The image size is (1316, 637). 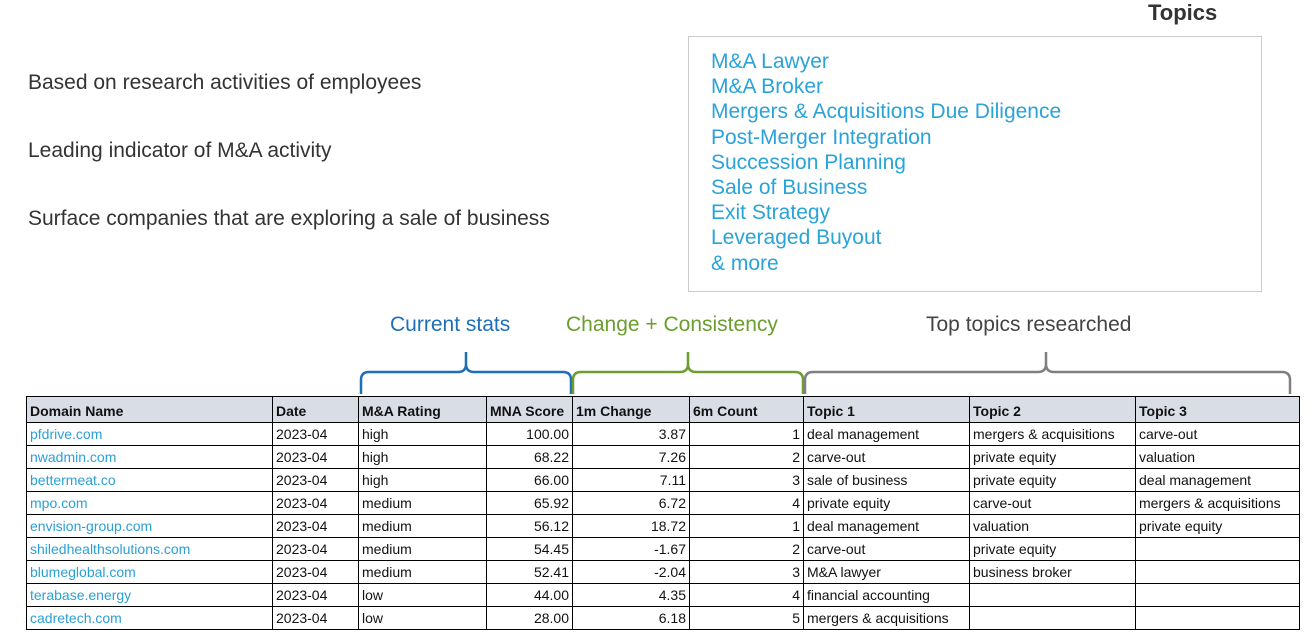 What do you see at coordinates (529, 409) in the screenshot?
I see `header-mna-score: MNA Score` at bounding box center [529, 409].